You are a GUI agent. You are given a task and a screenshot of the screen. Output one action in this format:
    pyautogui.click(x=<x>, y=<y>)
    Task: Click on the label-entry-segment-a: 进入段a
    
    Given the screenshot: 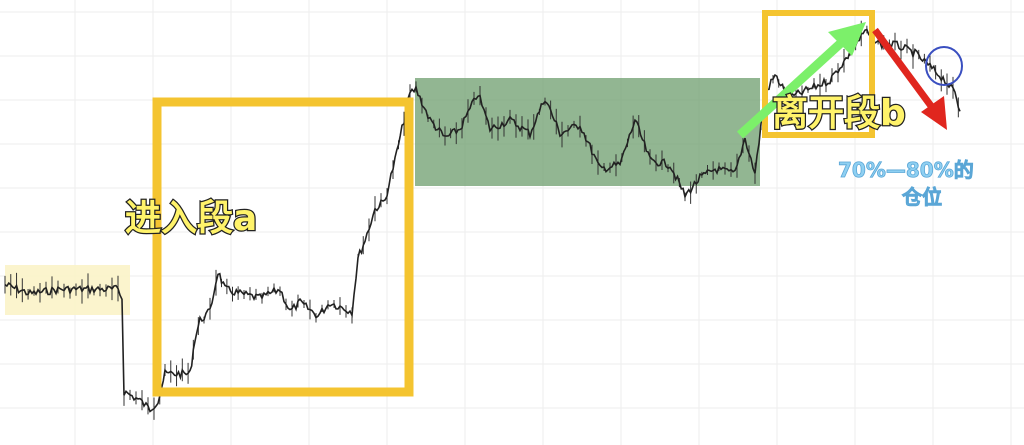 What is the action you would take?
    pyautogui.click(x=191, y=218)
    